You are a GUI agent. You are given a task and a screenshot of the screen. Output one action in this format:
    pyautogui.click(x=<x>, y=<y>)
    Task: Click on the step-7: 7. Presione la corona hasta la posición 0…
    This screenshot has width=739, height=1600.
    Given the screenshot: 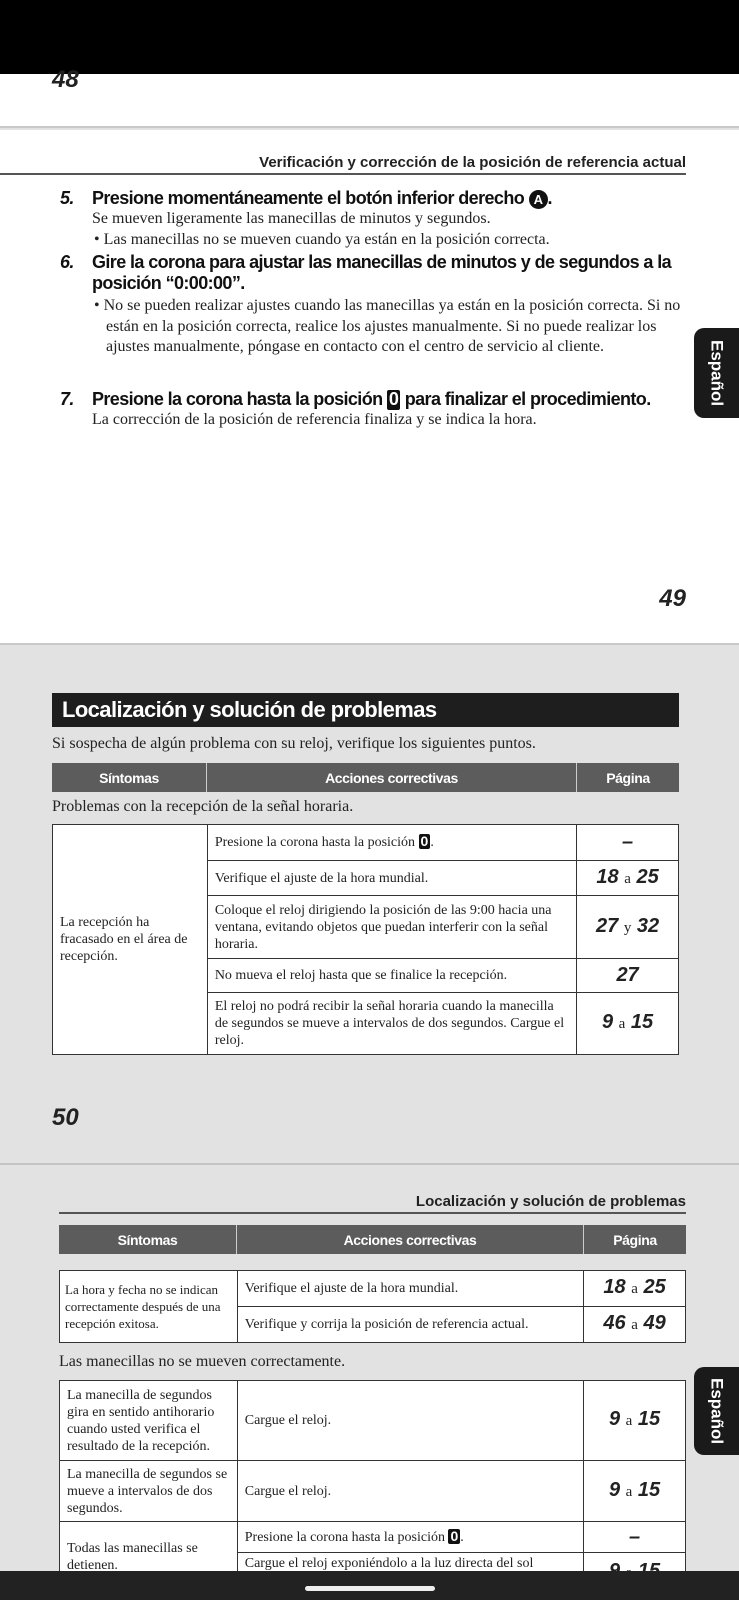 What is the action you would take?
    pyautogui.click(x=376, y=410)
    